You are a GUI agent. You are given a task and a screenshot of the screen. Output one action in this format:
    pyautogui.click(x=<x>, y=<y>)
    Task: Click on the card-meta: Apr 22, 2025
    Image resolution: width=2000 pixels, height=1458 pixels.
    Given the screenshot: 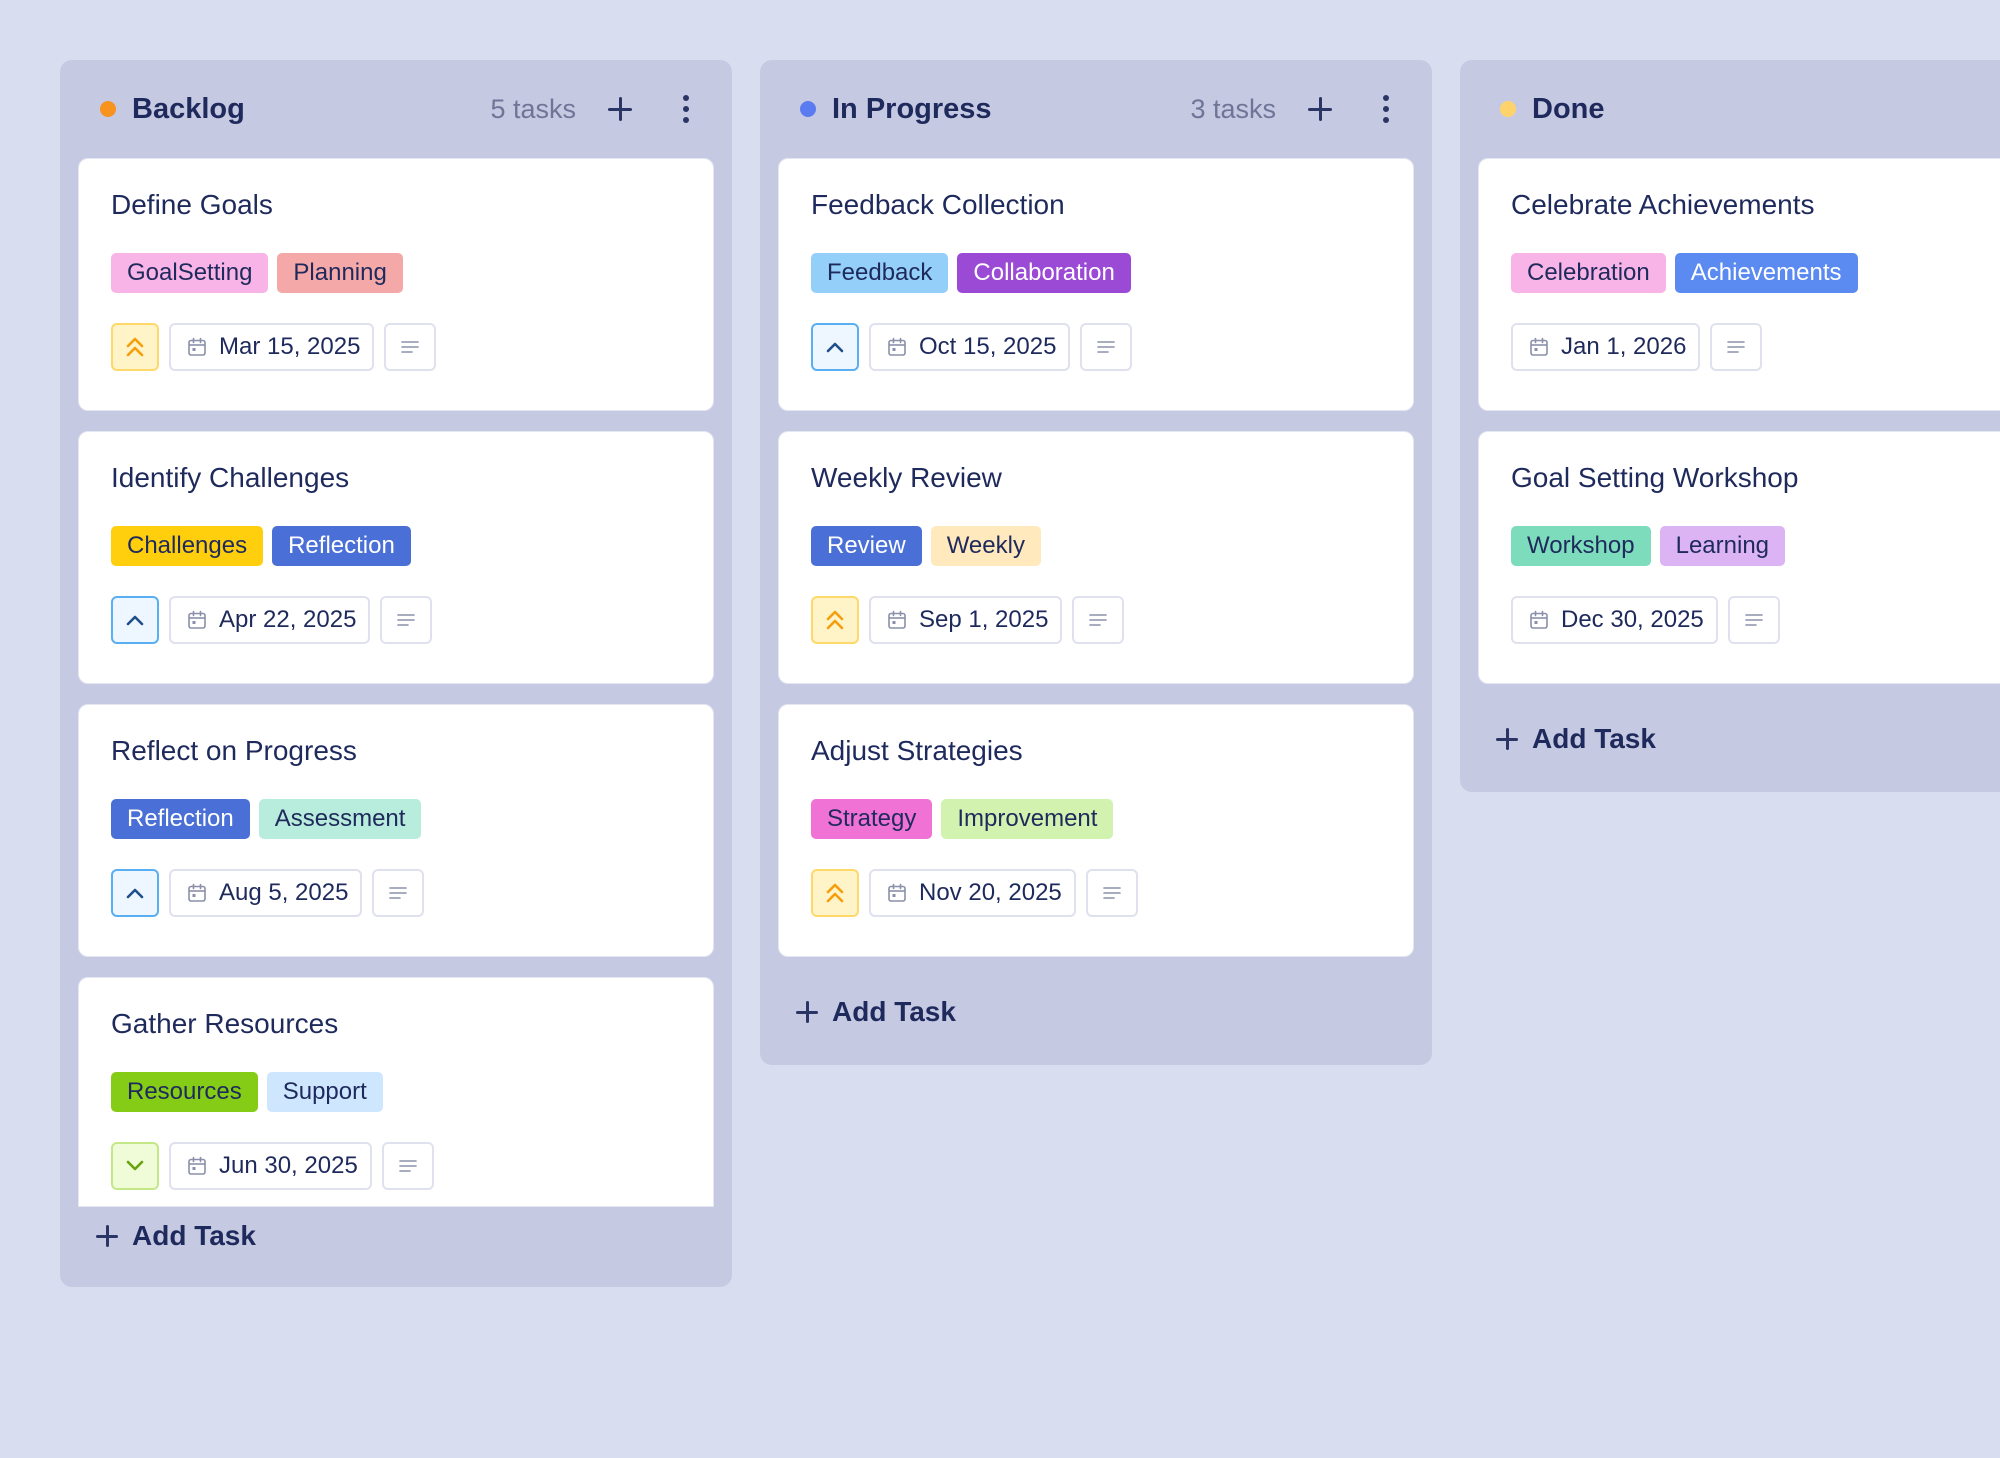 What is the action you would take?
    pyautogui.click(x=396, y=620)
    